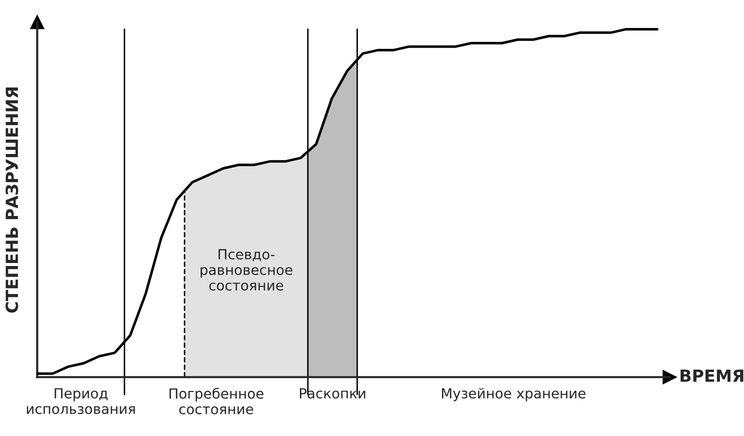 The width and height of the screenshot is (744, 436). I want to click on x-axis-title: ВРЕМЯ, so click(712, 376).